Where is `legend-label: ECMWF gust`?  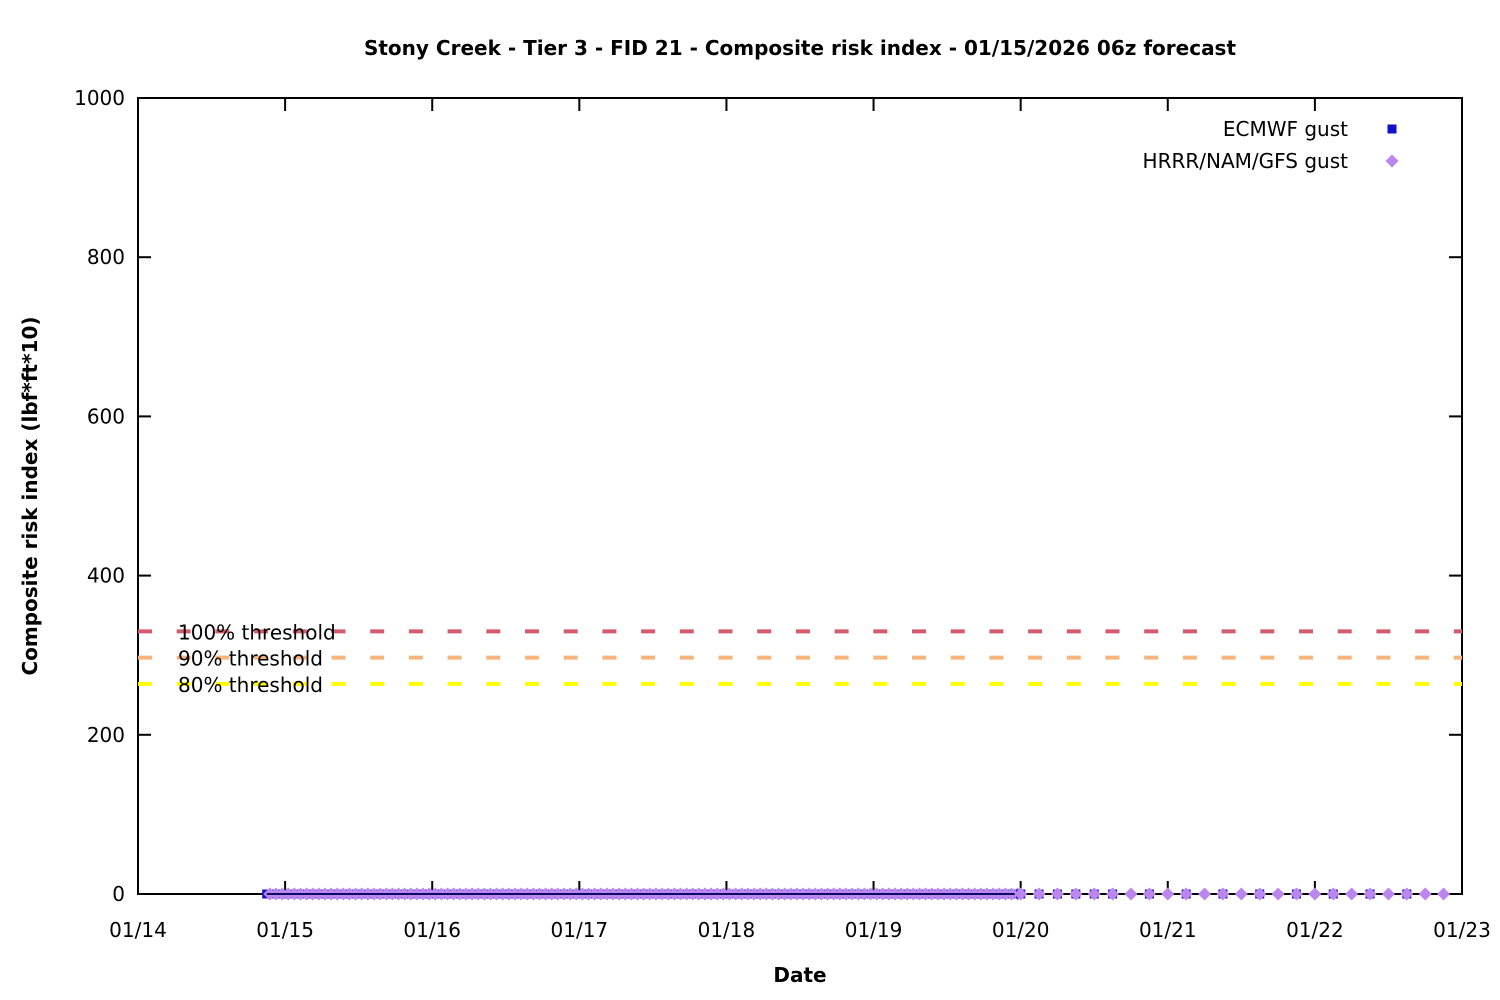
legend-label: ECMWF gust is located at coordinates (1285, 129).